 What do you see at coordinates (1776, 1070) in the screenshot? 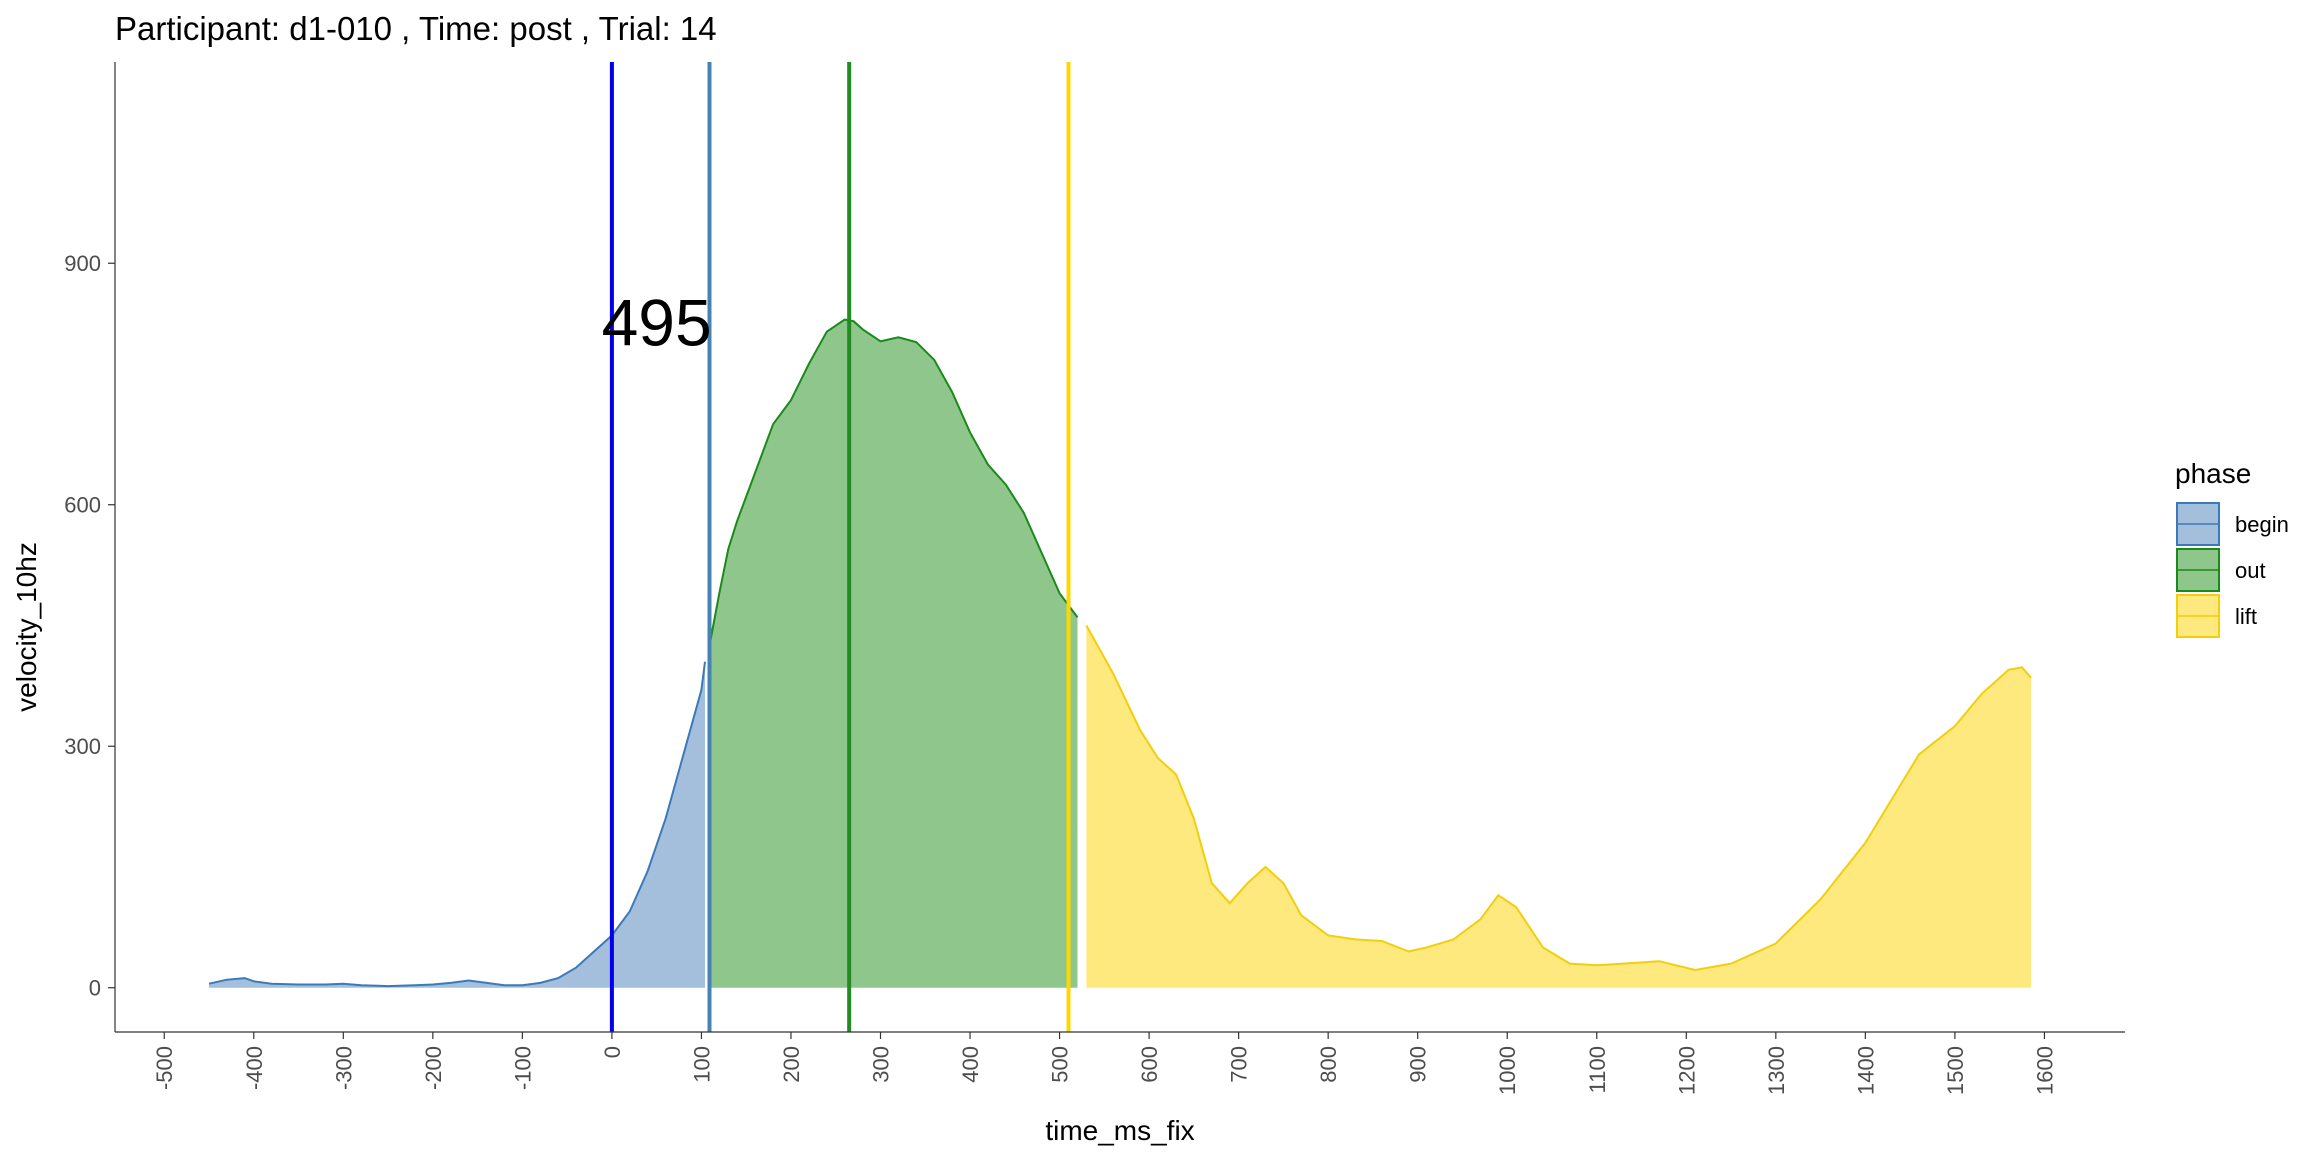
I see `x-tick-label: 1300` at bounding box center [1776, 1070].